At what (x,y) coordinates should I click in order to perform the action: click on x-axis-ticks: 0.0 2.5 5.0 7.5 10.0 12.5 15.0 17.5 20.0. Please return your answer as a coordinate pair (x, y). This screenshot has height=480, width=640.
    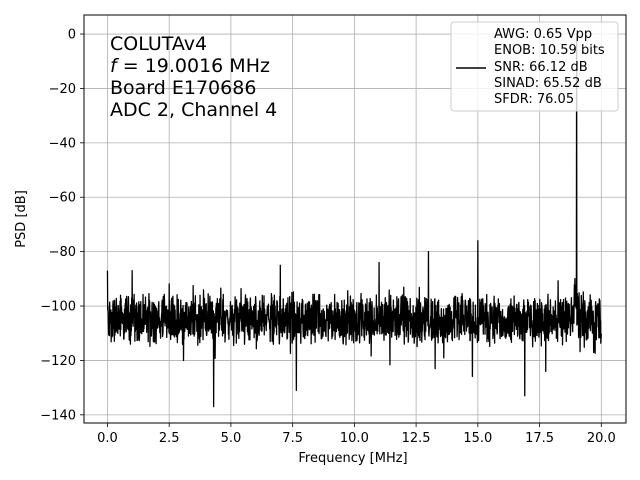
    Looking at the image, I should click on (356, 434).